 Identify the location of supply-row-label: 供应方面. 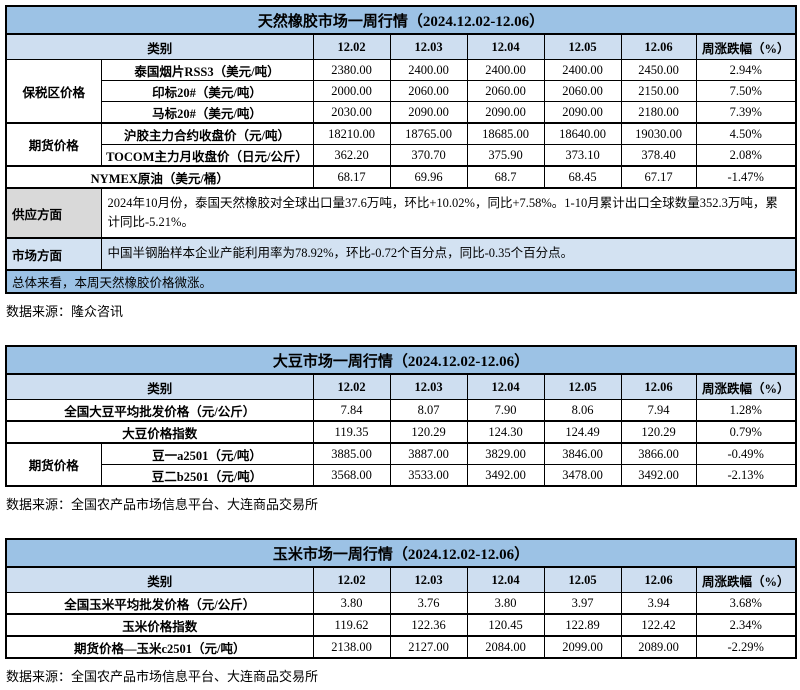
(53, 213).